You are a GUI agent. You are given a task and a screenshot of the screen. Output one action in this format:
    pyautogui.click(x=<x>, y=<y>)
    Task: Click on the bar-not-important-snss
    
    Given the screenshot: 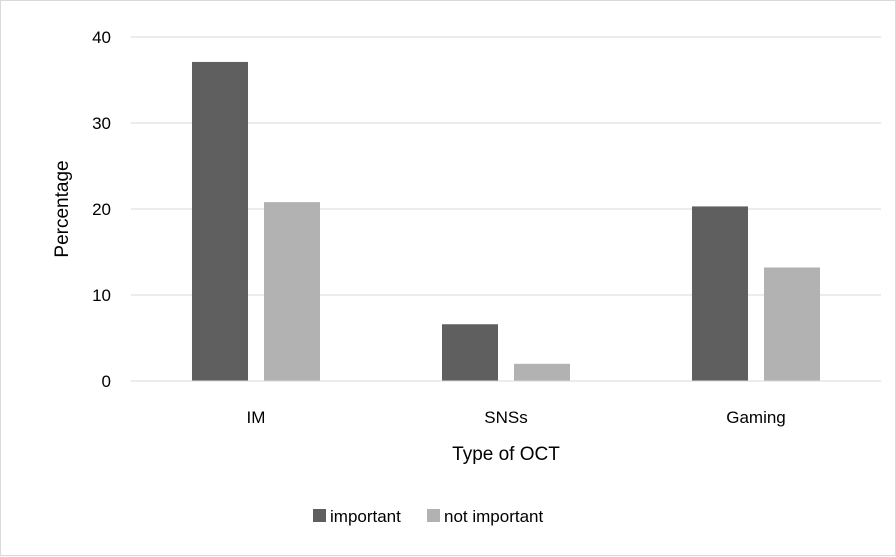 What is the action you would take?
    pyautogui.click(x=542, y=372)
    